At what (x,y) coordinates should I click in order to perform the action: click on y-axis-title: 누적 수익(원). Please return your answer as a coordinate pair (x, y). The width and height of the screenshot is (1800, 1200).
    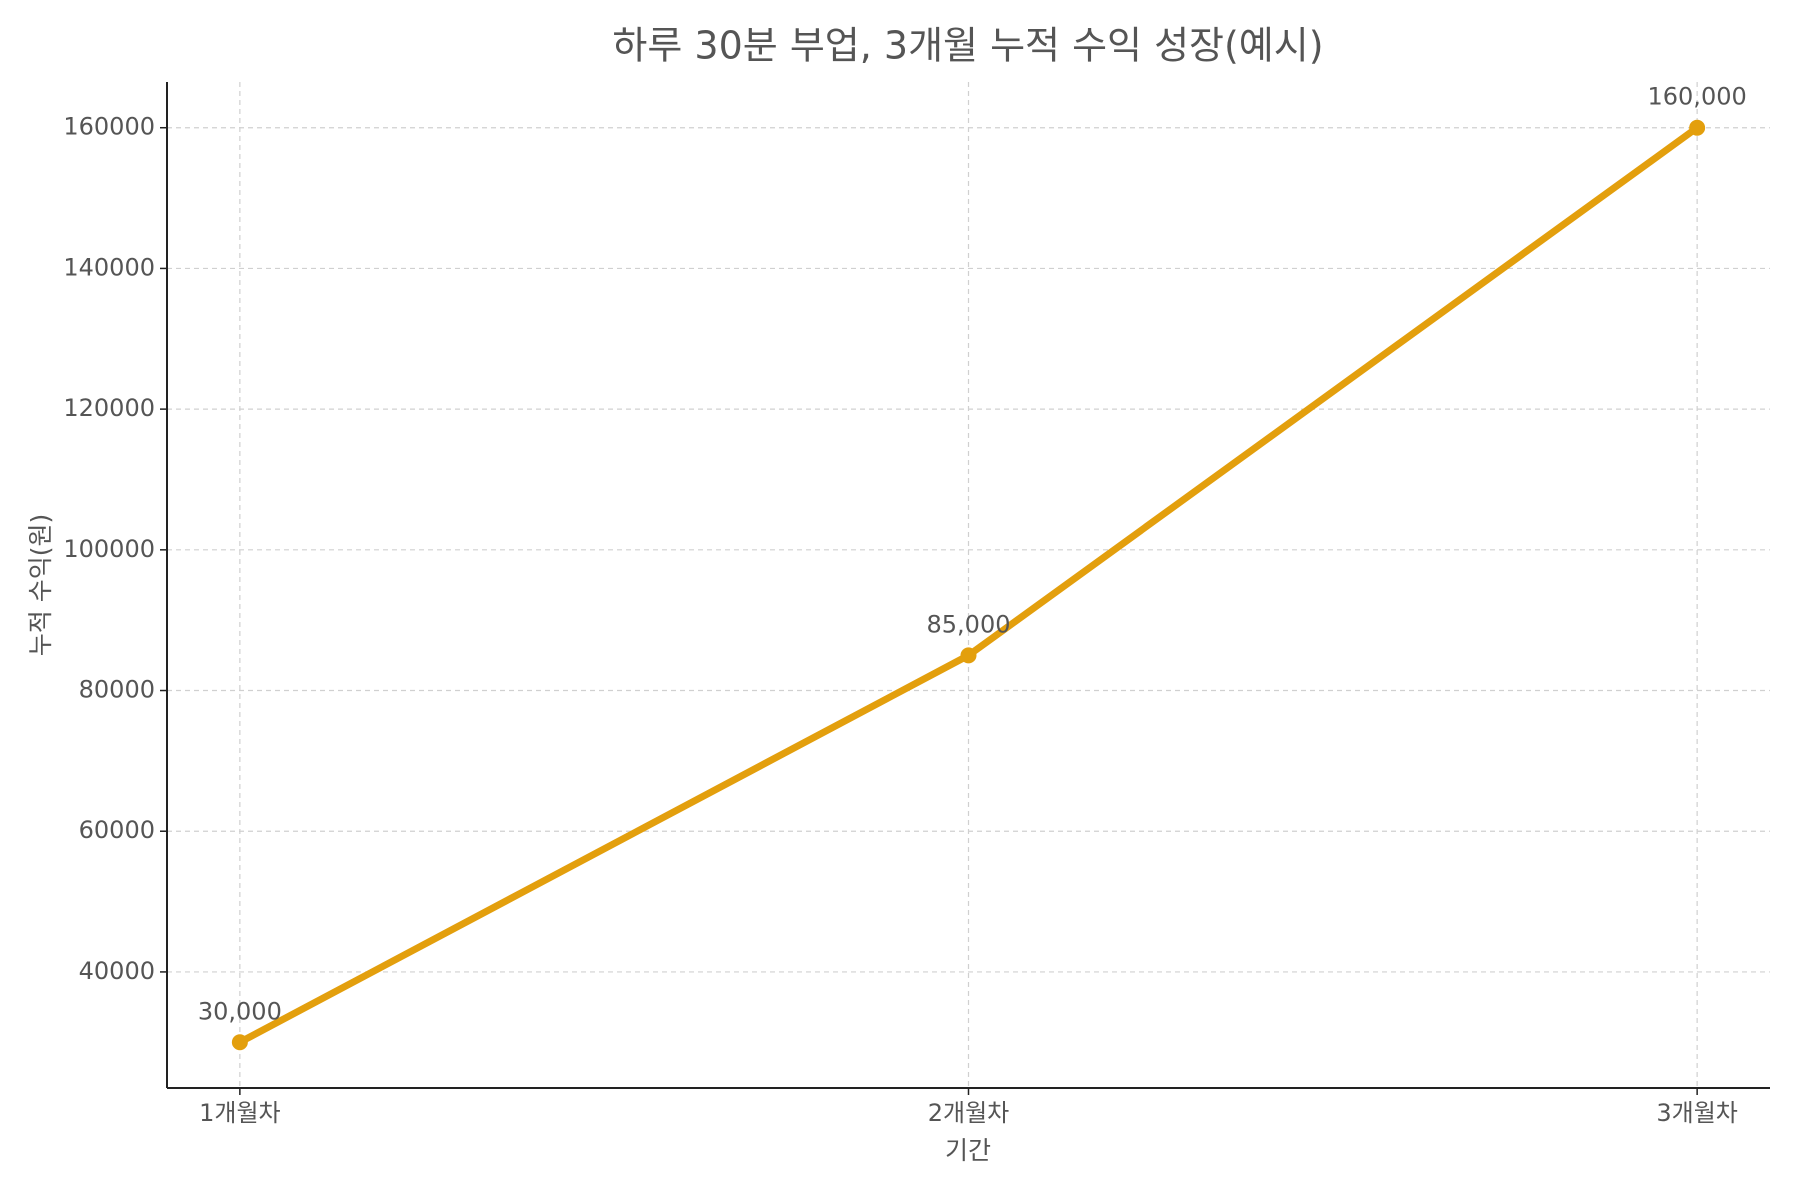
    Looking at the image, I should click on (40, 585).